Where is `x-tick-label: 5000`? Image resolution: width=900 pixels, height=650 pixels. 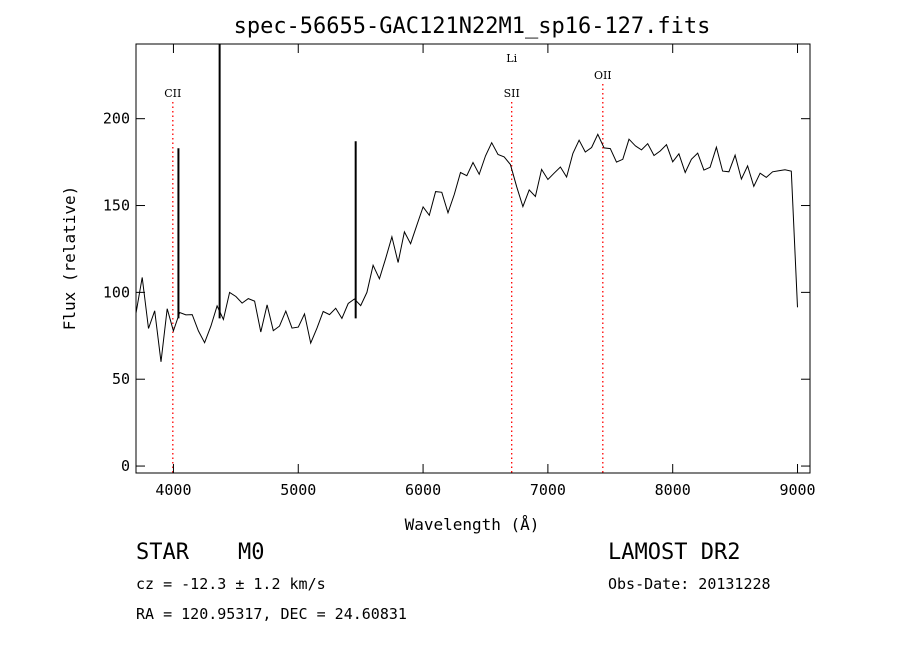
x-tick-label: 5000 is located at coordinates (298, 490).